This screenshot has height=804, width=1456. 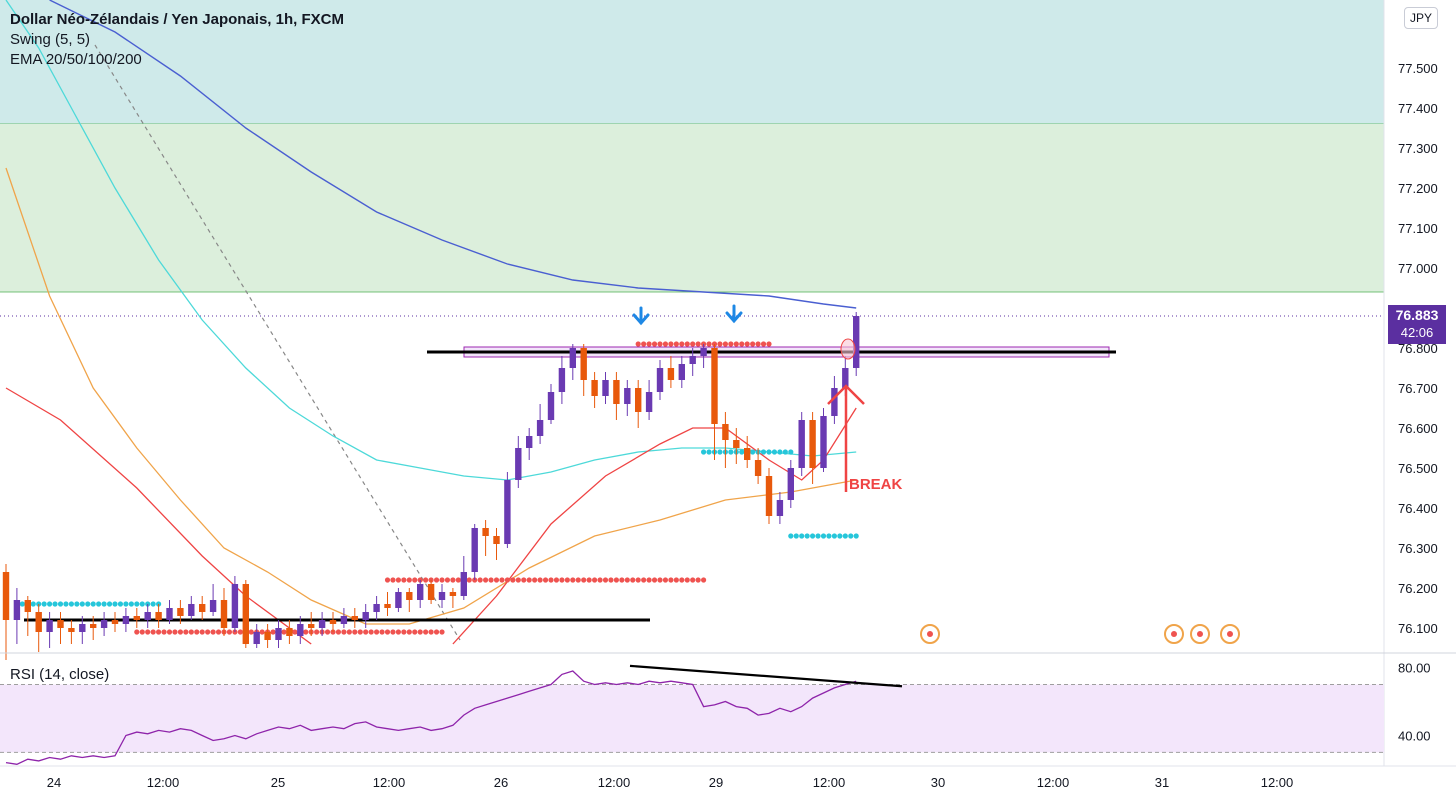 I want to click on swing-indicator-label: Swing (5, 5), so click(x=50, y=39).